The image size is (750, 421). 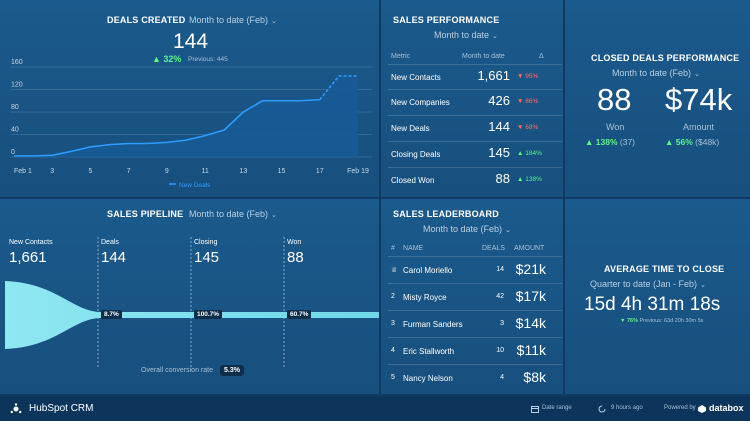 What do you see at coordinates (394, 270) in the screenshot?
I see `trophy-icon: ♕` at bounding box center [394, 270].